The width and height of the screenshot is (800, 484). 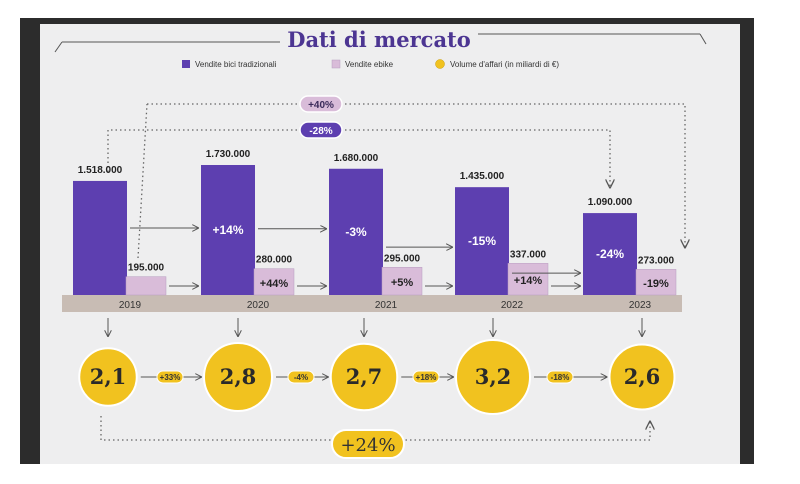 I want to click on volume-change-pill-2022, so click(x=426, y=377).